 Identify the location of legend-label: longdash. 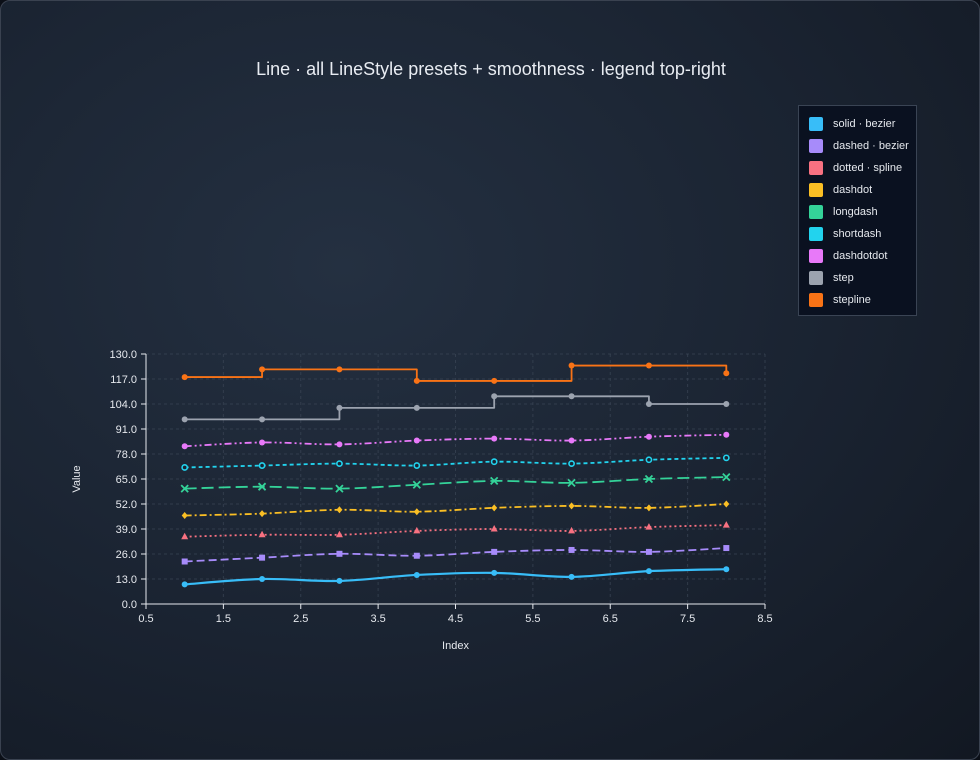
(855, 212).